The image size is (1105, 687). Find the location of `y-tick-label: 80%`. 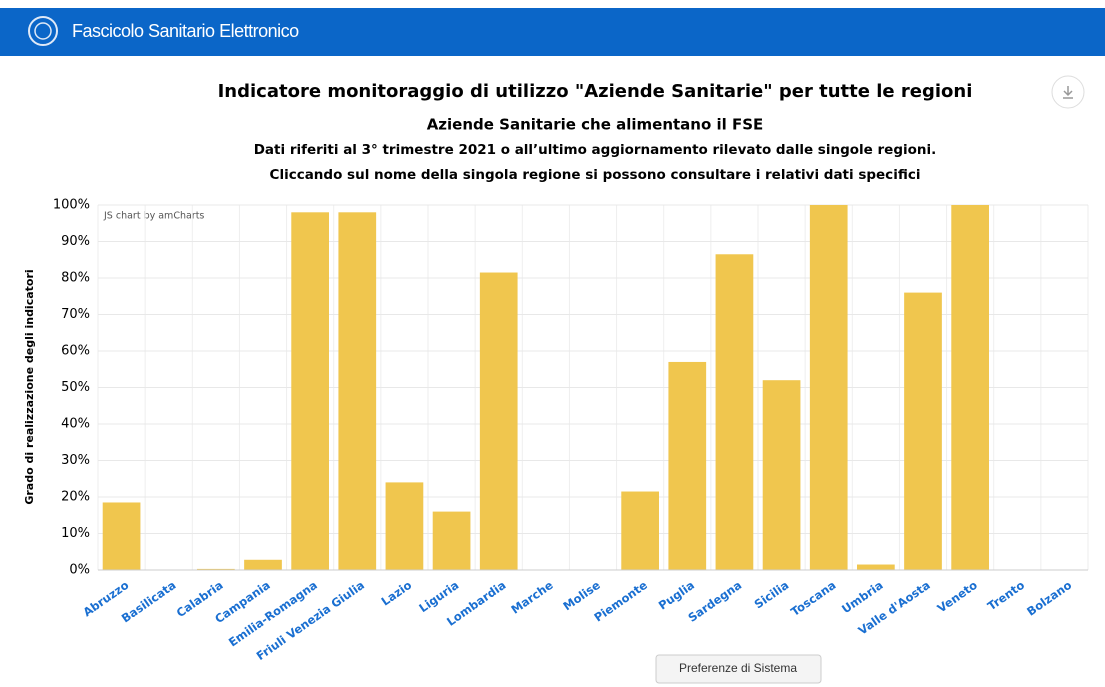

y-tick-label: 80% is located at coordinates (75, 278).